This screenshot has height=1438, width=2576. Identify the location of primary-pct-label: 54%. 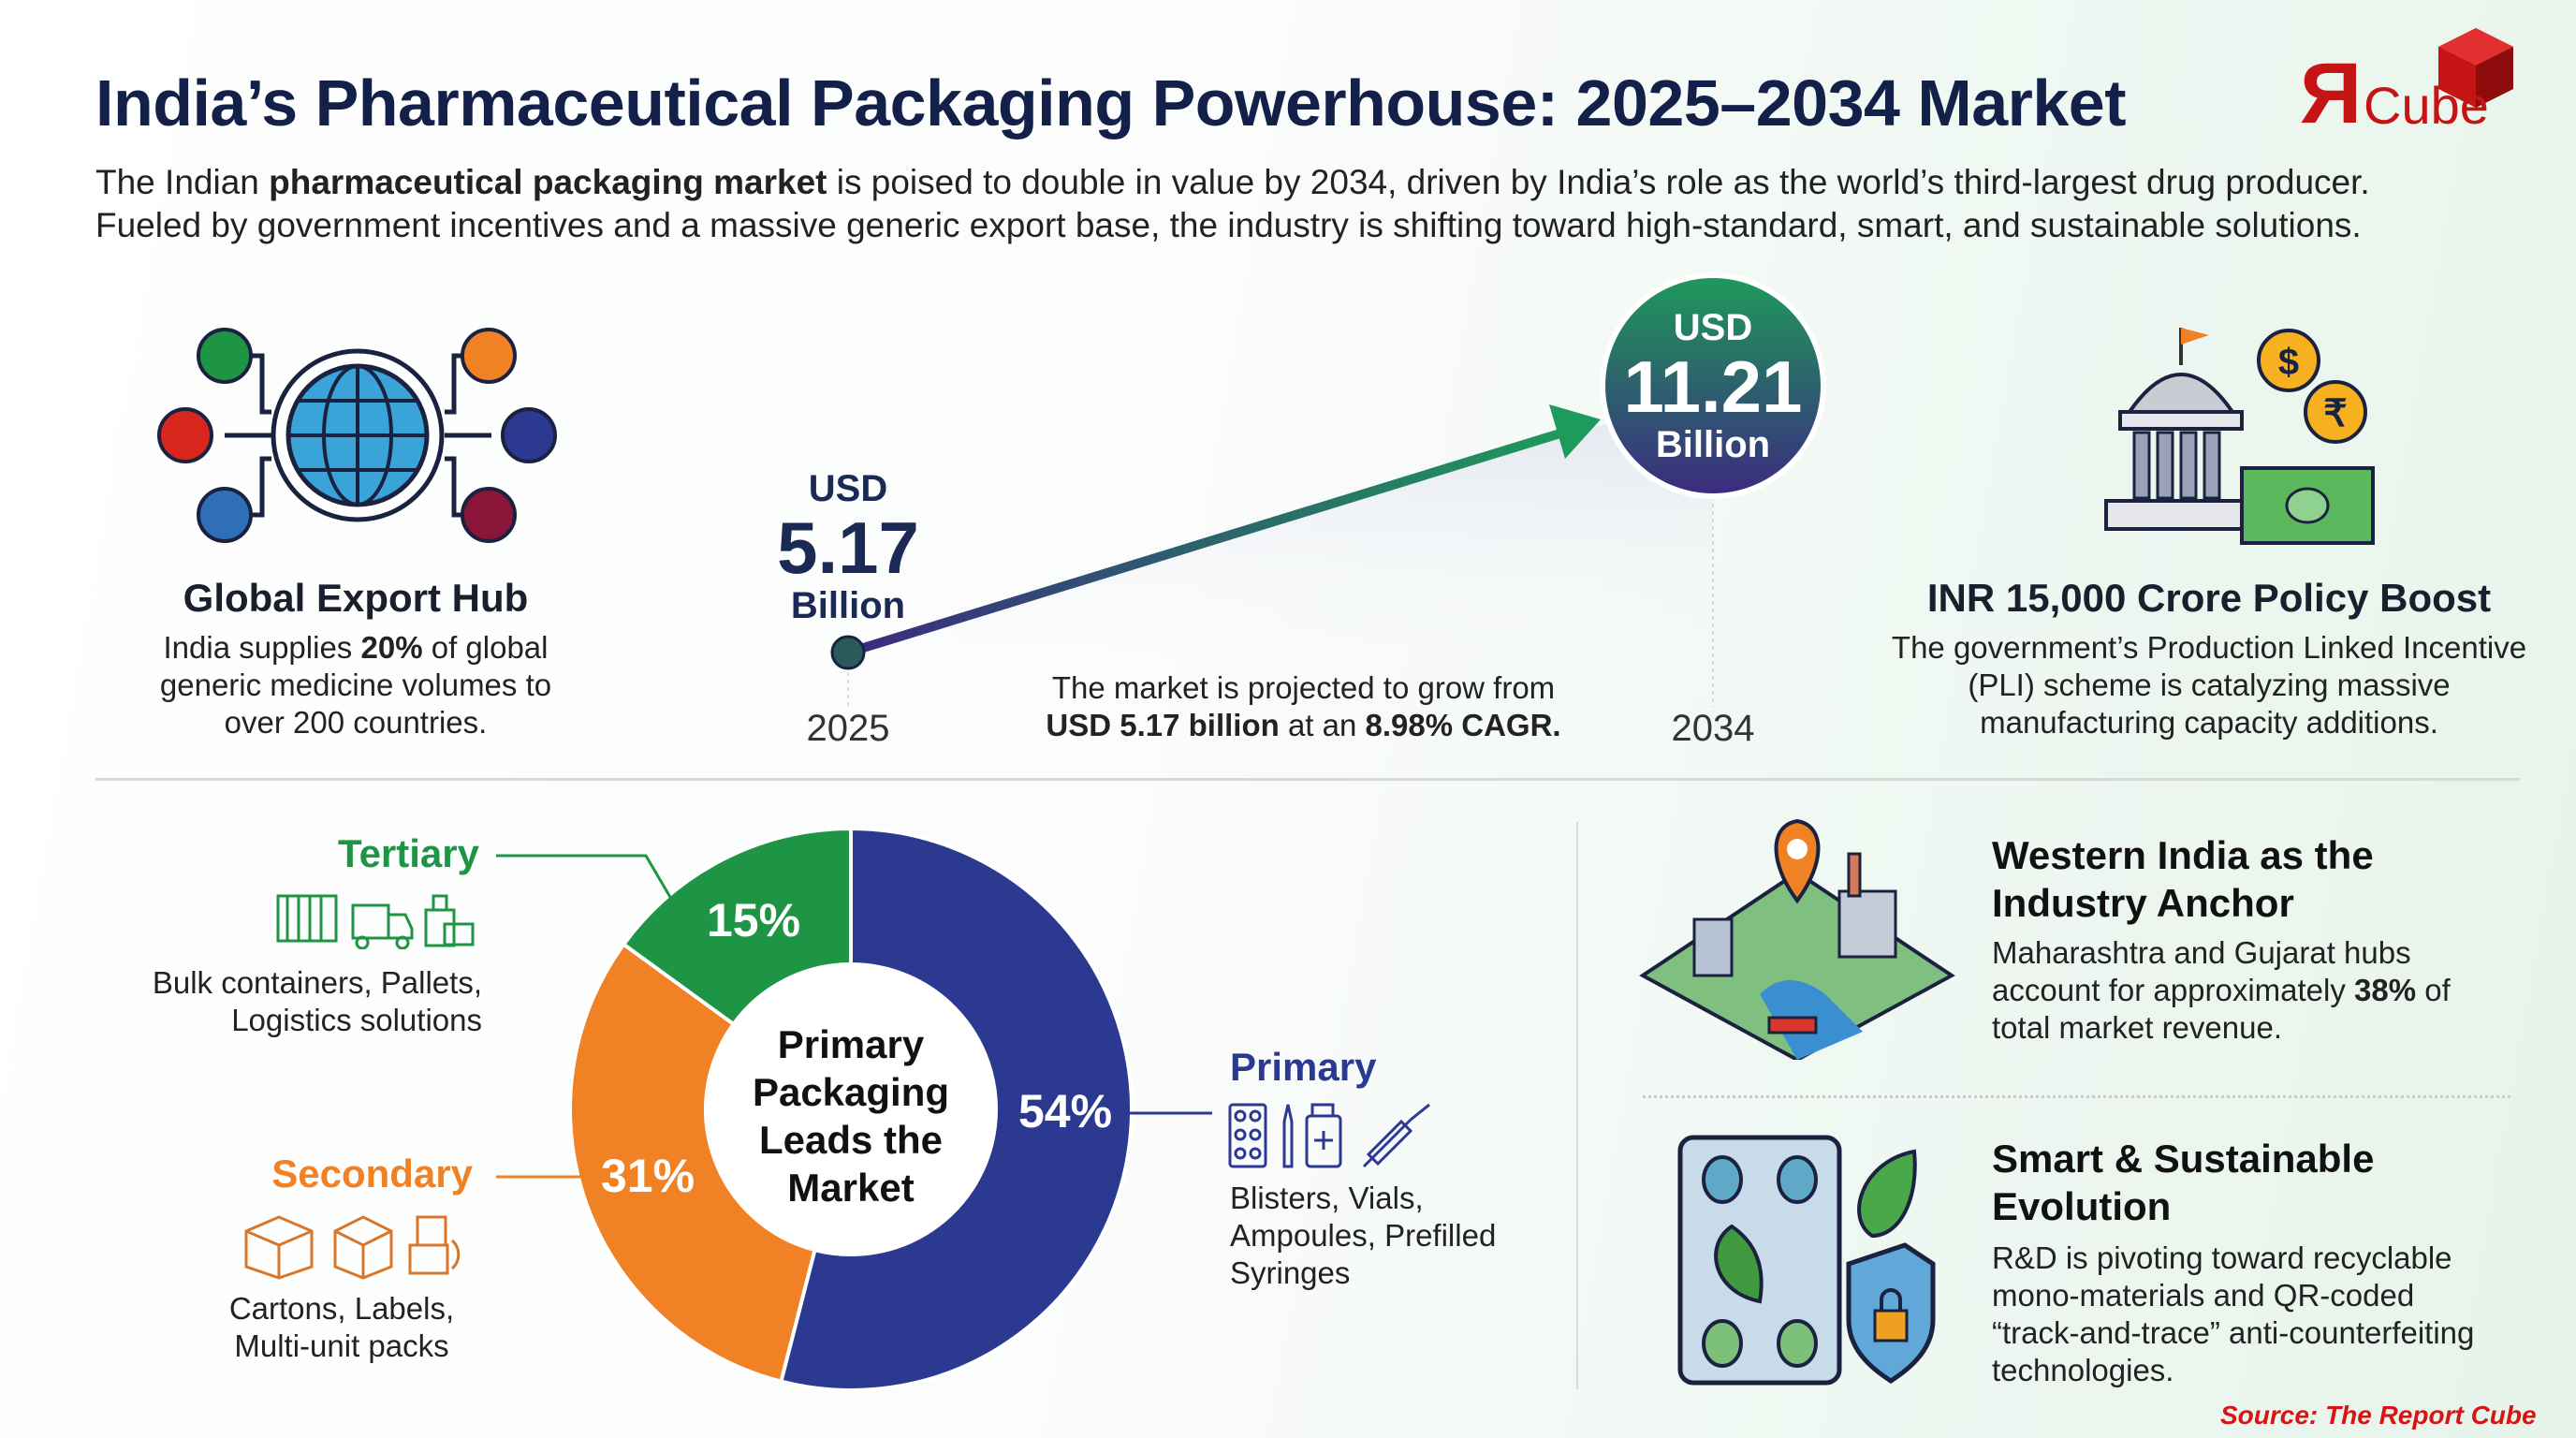
(1065, 1111).